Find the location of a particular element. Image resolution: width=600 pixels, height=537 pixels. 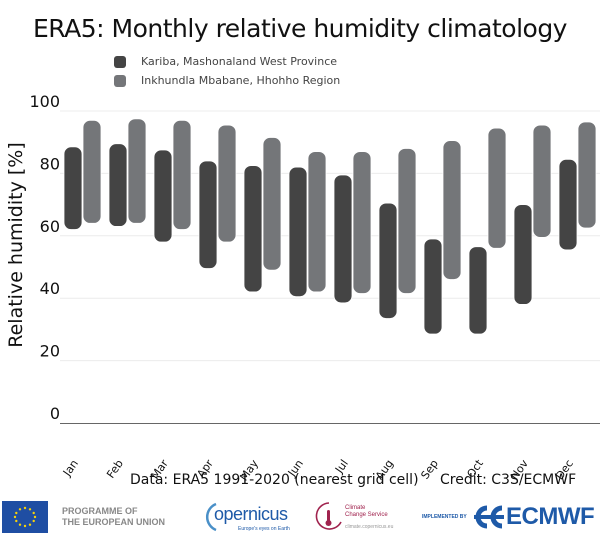

copernicus-logo: opernicus Europe's eyes on Earth is located at coordinates (247, 517).